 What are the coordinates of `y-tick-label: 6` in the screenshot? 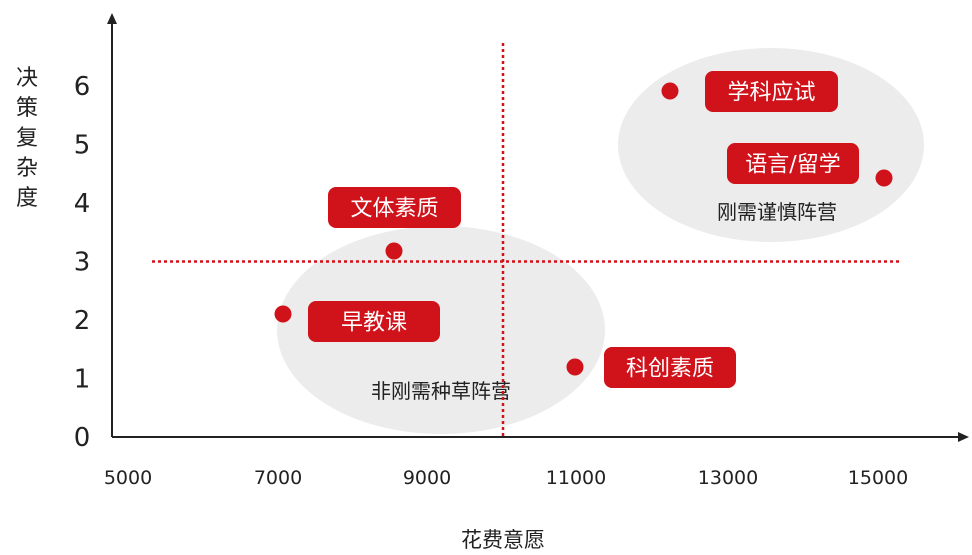 It's located at (82, 87).